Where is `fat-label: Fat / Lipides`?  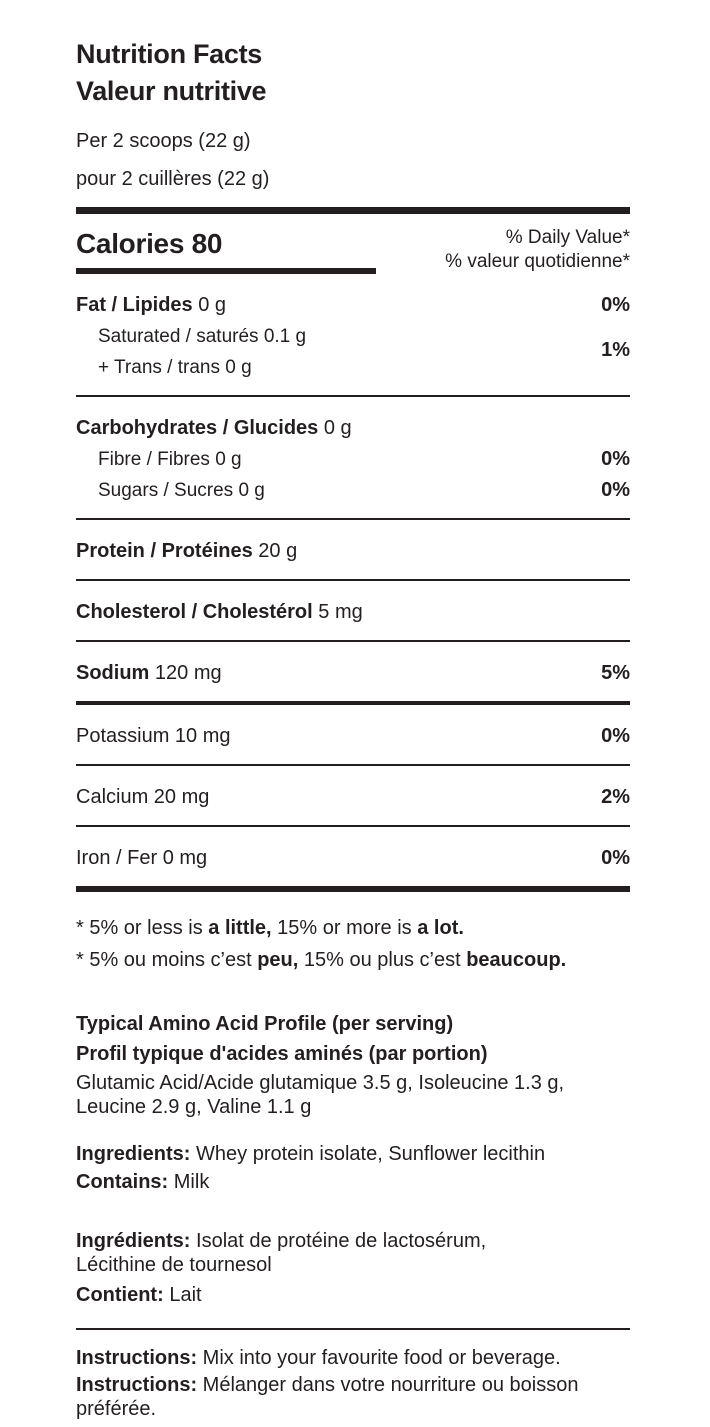 fat-label: Fat / Lipides is located at coordinates (134, 305).